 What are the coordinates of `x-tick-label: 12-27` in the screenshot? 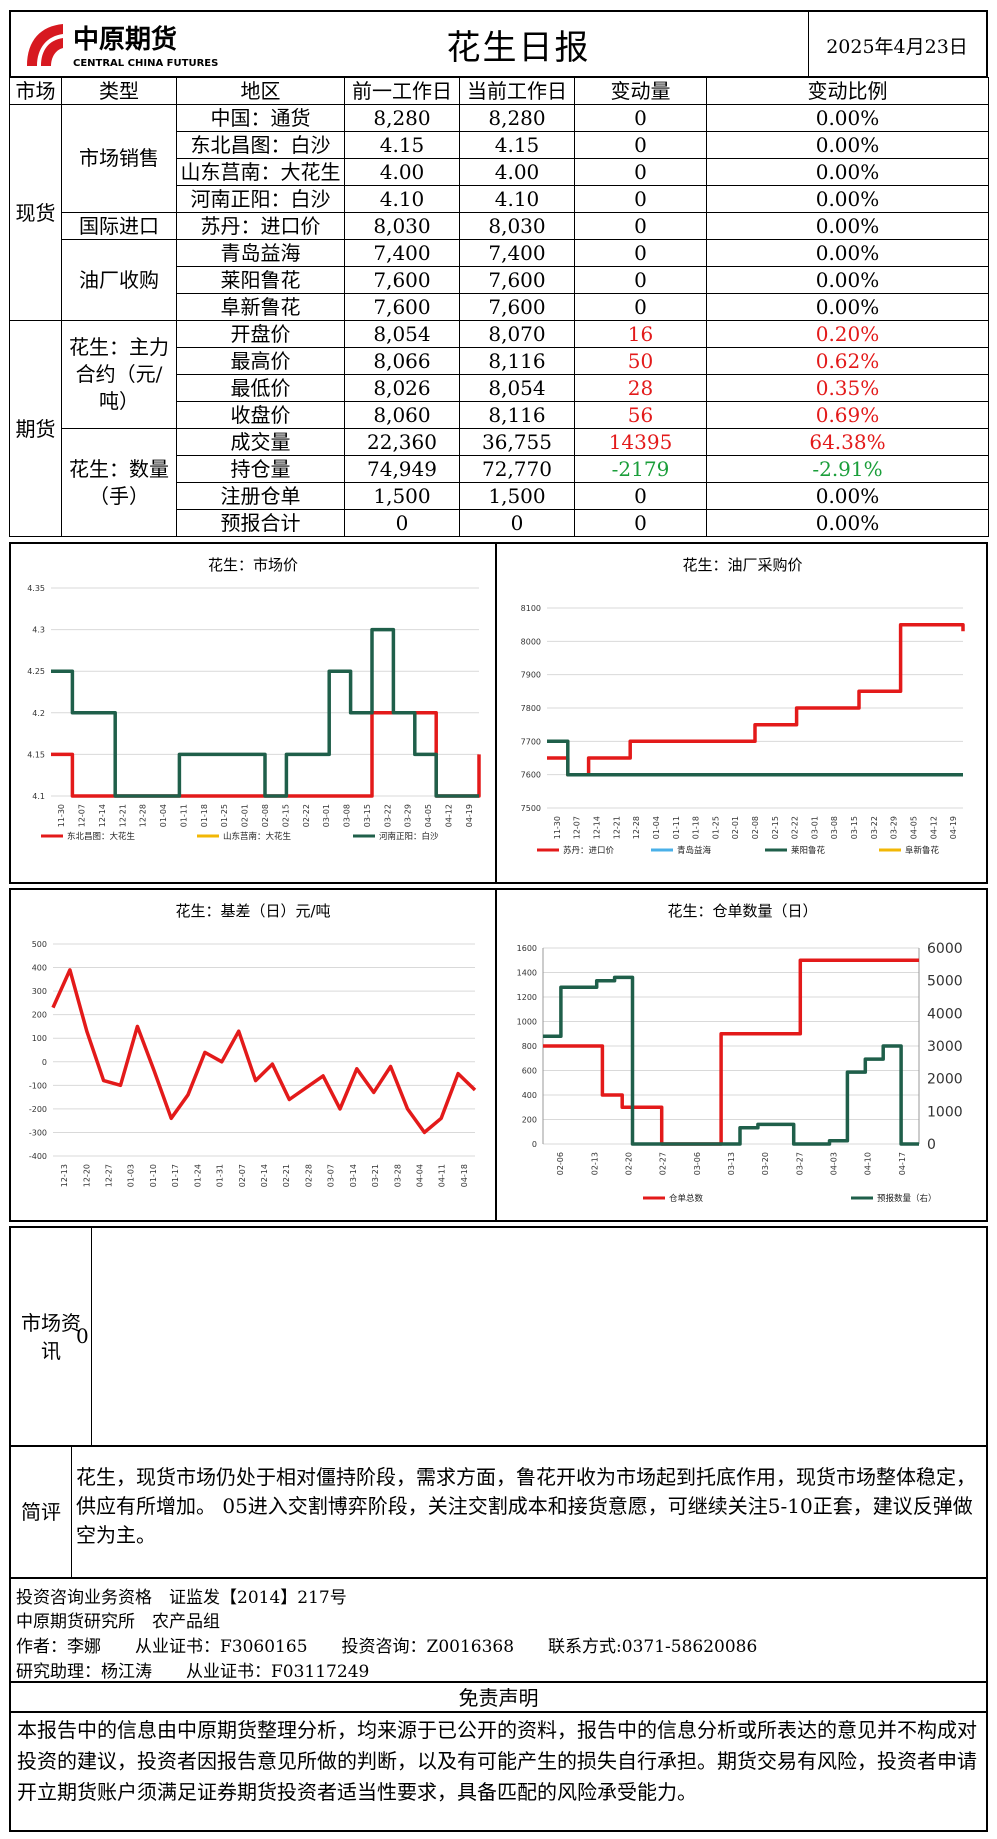 It's located at (109, 1175).